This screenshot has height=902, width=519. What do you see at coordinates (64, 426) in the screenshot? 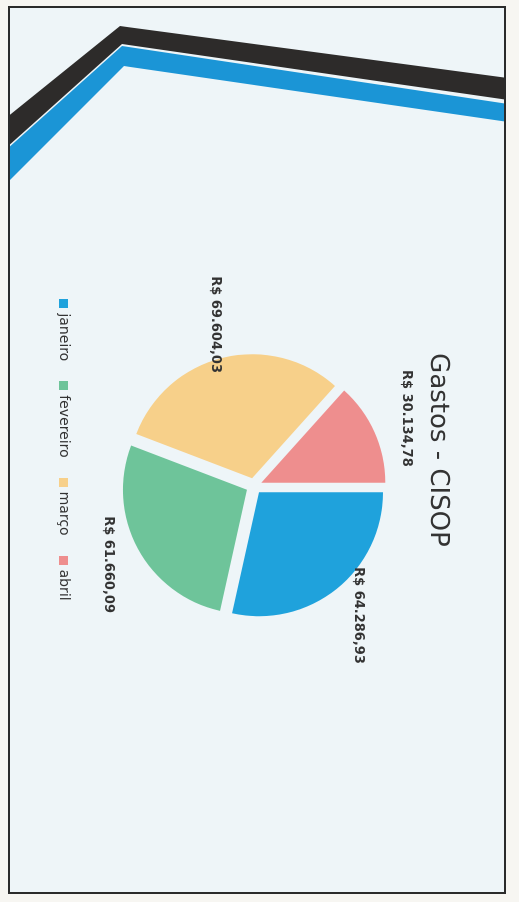
I see `legend-label: fevereiro` at bounding box center [64, 426].